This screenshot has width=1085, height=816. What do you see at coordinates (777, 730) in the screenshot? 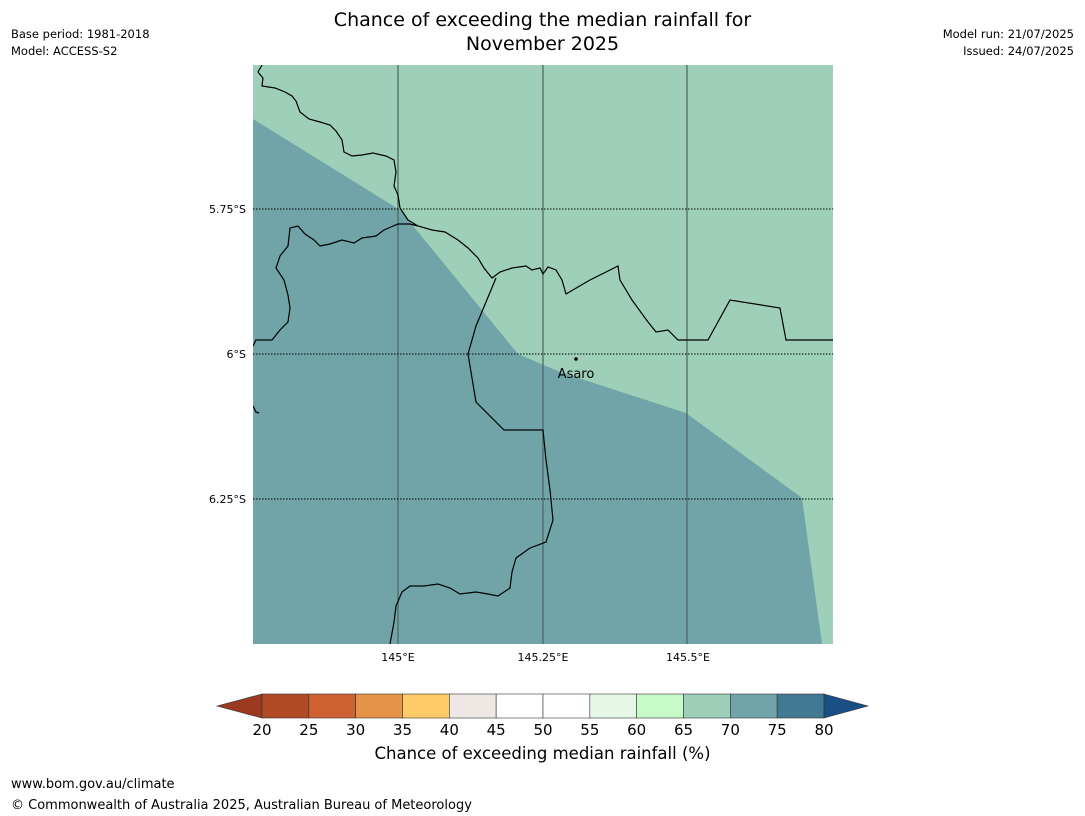
I see `colorbar-tick-label: 75` at bounding box center [777, 730].